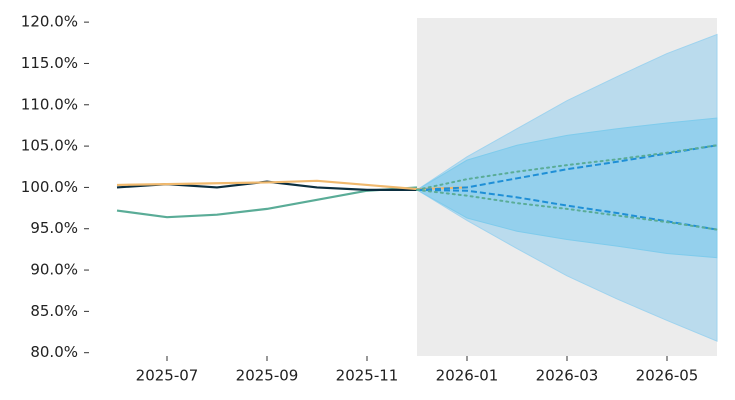 This screenshot has width=735, height=400. I want to click on confidence-band, so click(567, 188).